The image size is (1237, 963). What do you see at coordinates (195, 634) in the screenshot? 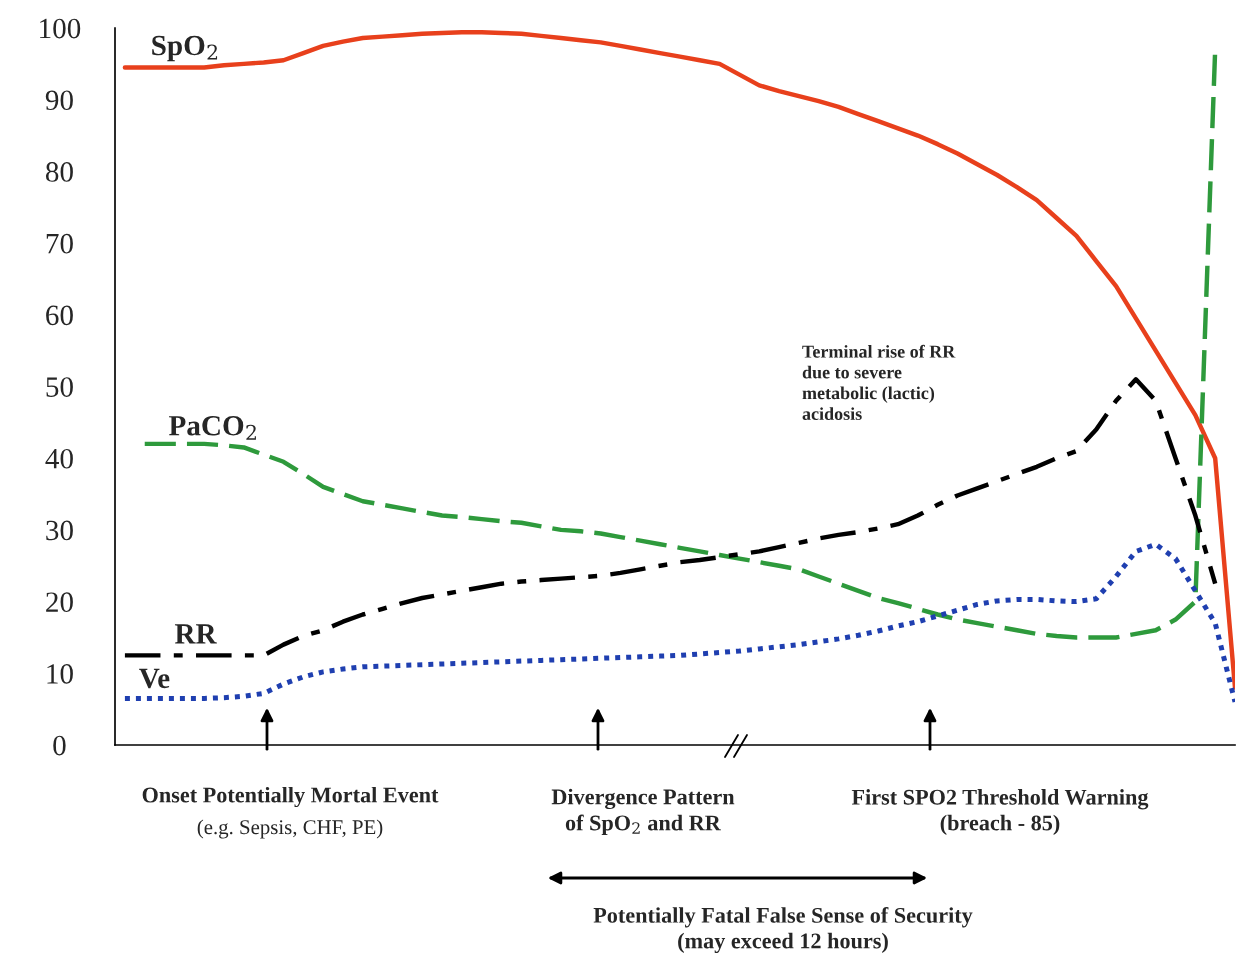
I see `series-label: RR` at bounding box center [195, 634].